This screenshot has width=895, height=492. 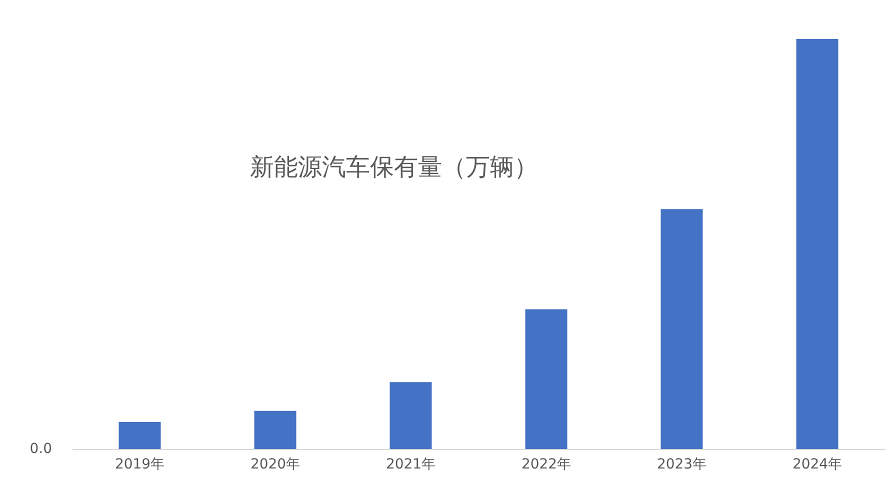 I want to click on x-tick-label: 2019年, so click(x=139, y=464).